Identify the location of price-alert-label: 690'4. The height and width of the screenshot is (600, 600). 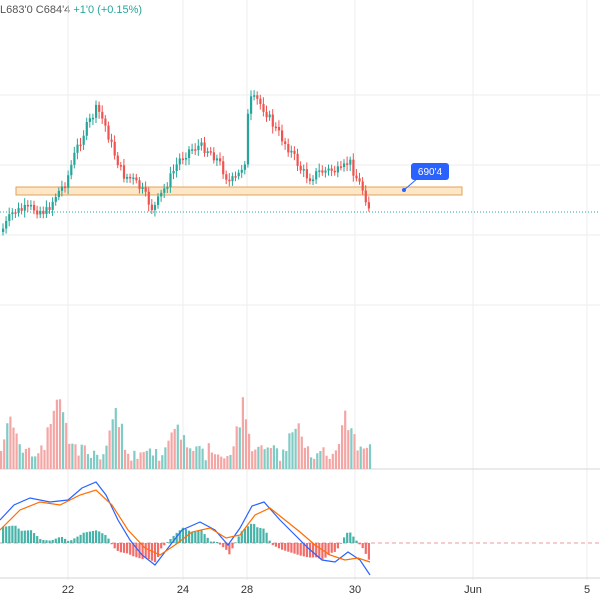
(425, 177).